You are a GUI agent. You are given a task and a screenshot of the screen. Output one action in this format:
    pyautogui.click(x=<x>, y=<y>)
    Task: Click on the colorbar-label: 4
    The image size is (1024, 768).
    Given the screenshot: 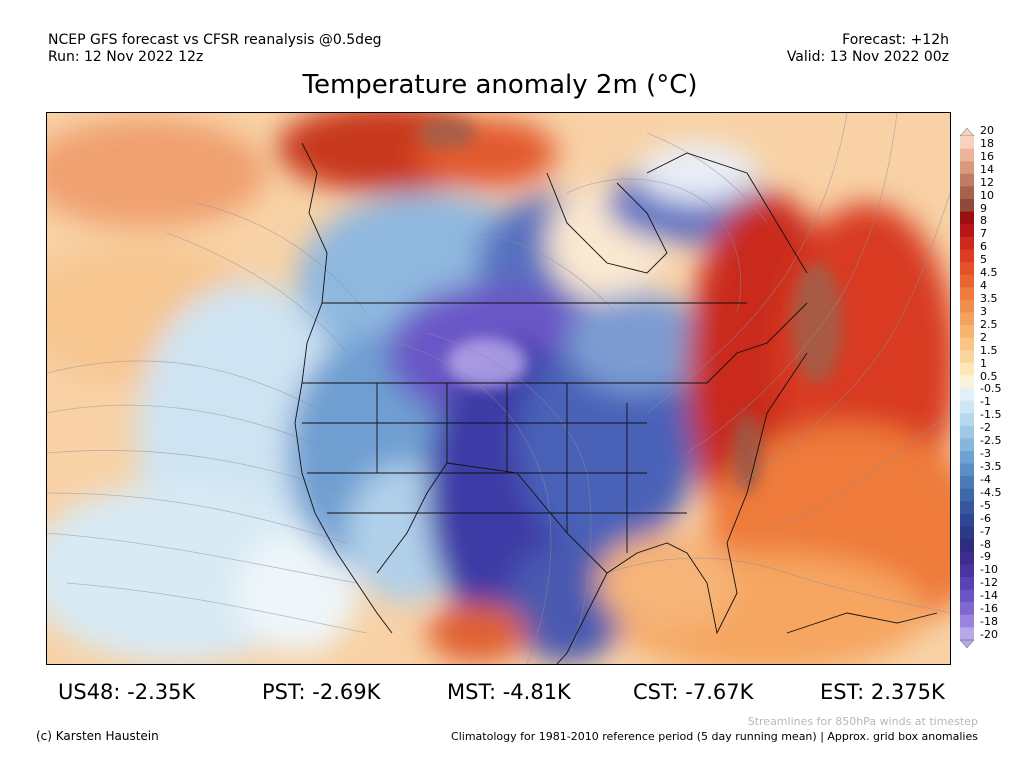 What is the action you would take?
    pyautogui.click(x=983, y=286)
    